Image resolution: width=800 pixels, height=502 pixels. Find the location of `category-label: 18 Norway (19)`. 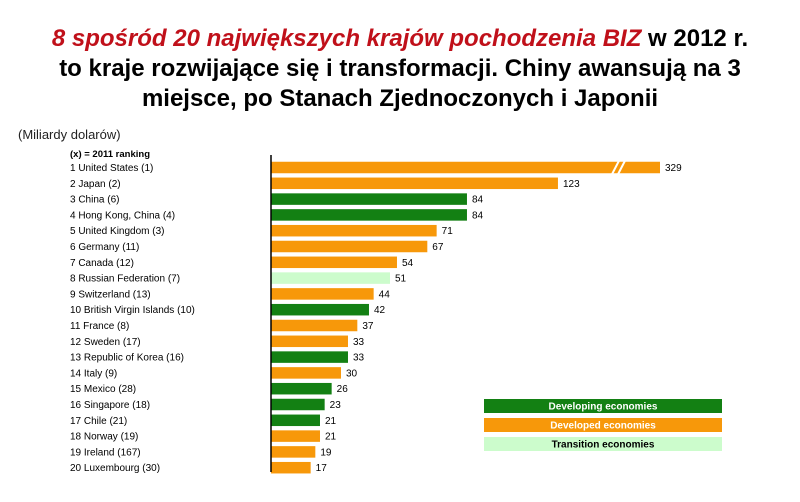

category-label: 18 Norway (19) is located at coordinates (104, 437).